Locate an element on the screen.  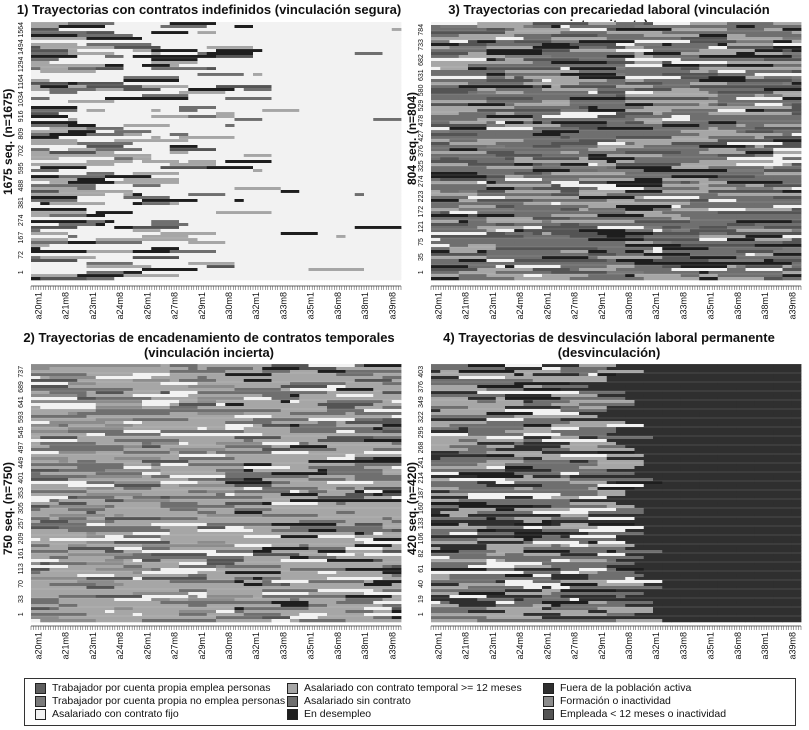
y-tick-label: 33 is located at coordinates (21, 599).